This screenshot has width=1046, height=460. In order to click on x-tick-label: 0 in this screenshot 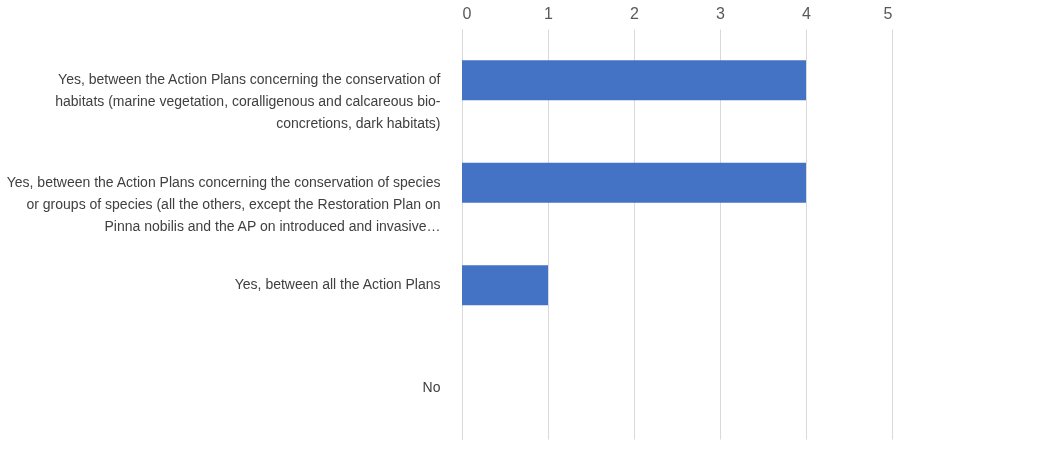, I will do `click(467, 13)`.